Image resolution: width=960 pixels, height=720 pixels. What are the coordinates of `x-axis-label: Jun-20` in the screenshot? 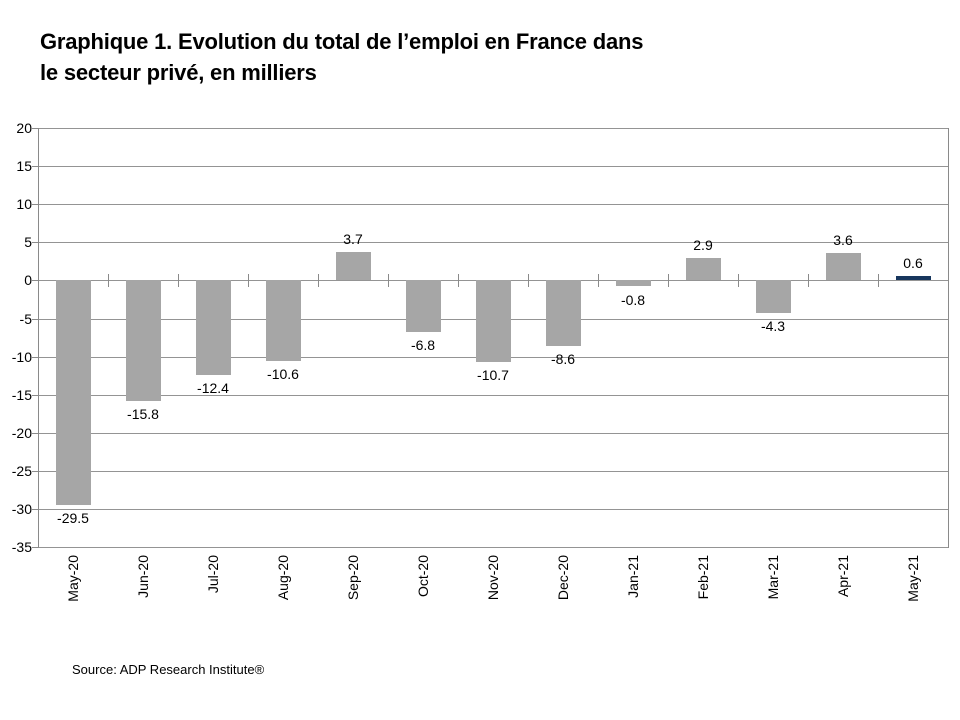 It's located at (143, 593).